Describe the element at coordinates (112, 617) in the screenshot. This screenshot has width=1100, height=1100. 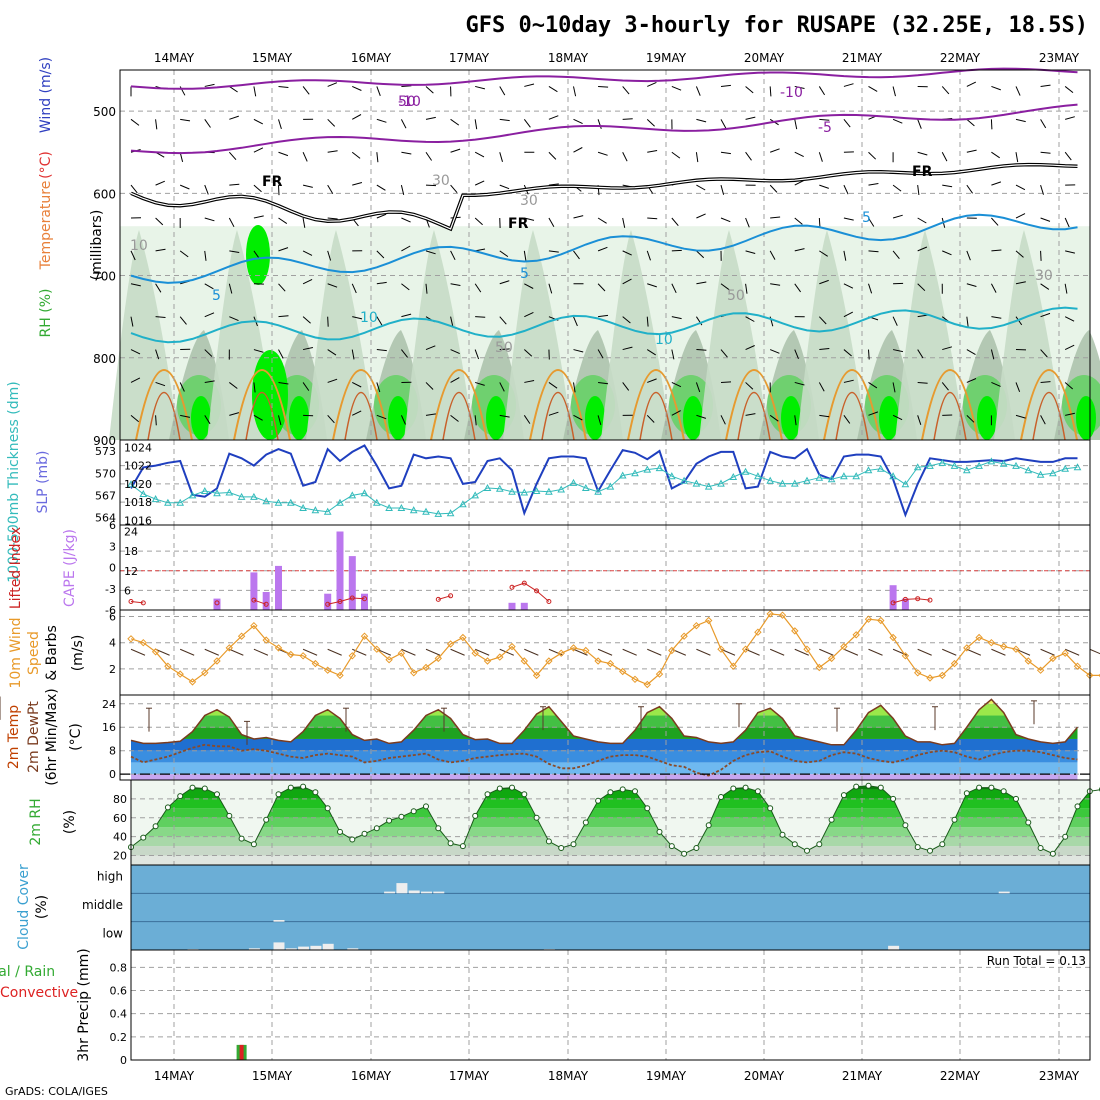
I see `wind-ytick-6: 6` at that location.